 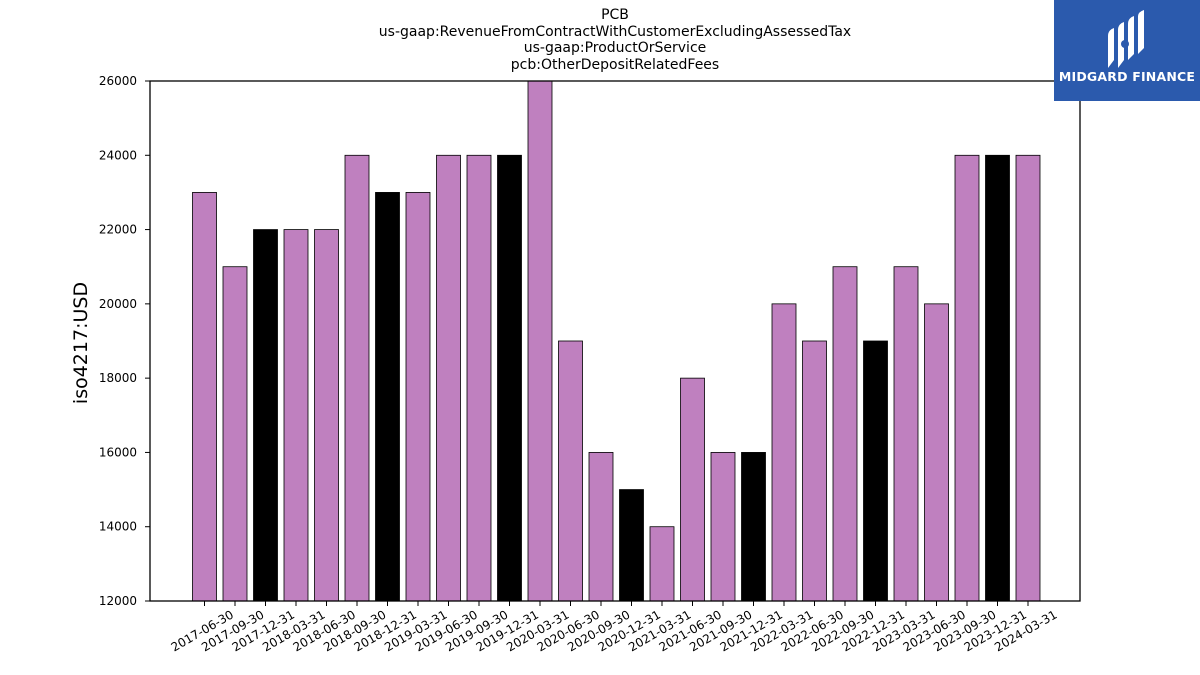 I want to click on y-tick-label: 22000, so click(x=118, y=230).